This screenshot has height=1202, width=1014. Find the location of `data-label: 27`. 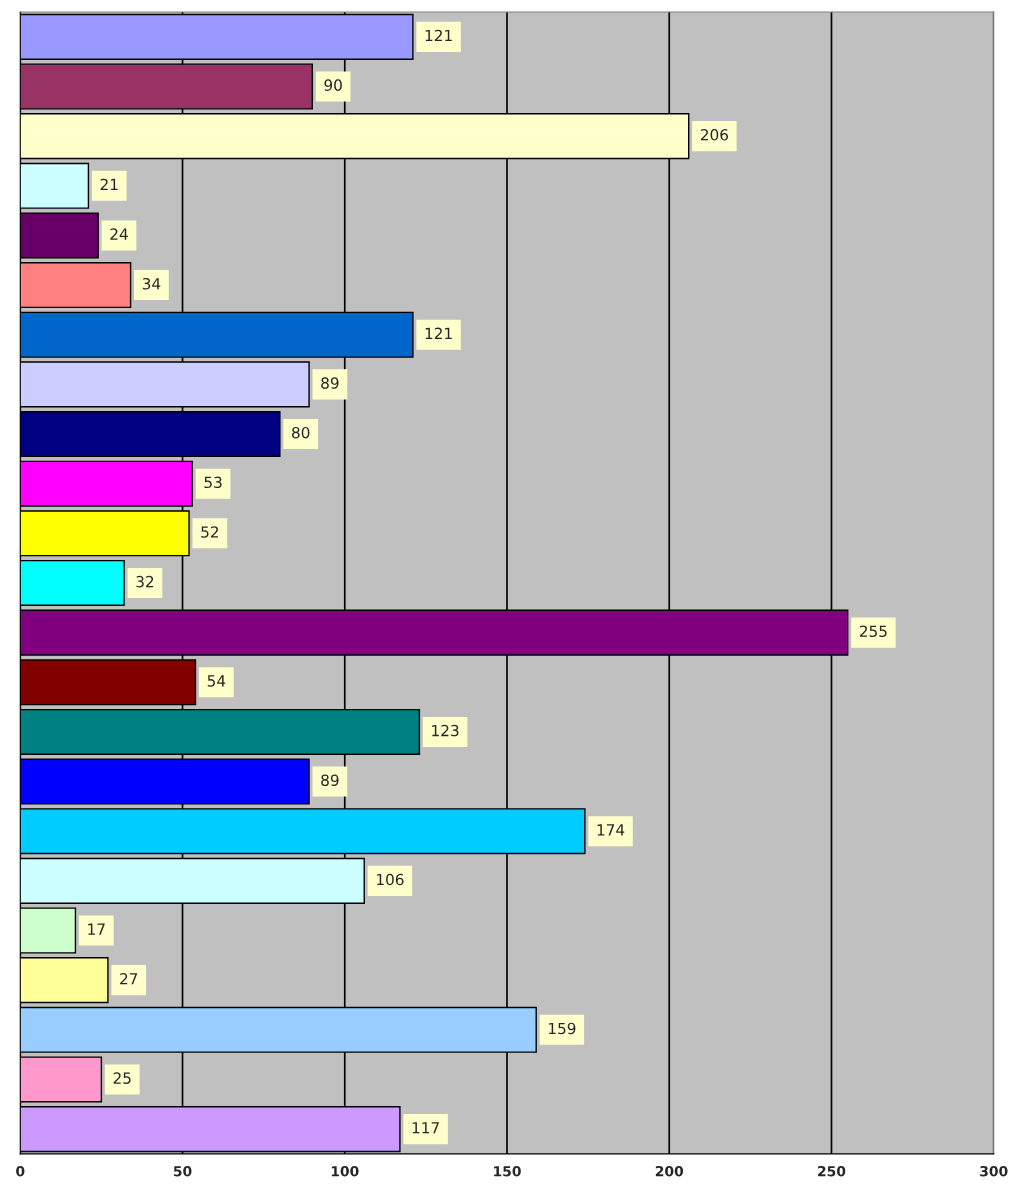

data-label: 27 is located at coordinates (129, 979).